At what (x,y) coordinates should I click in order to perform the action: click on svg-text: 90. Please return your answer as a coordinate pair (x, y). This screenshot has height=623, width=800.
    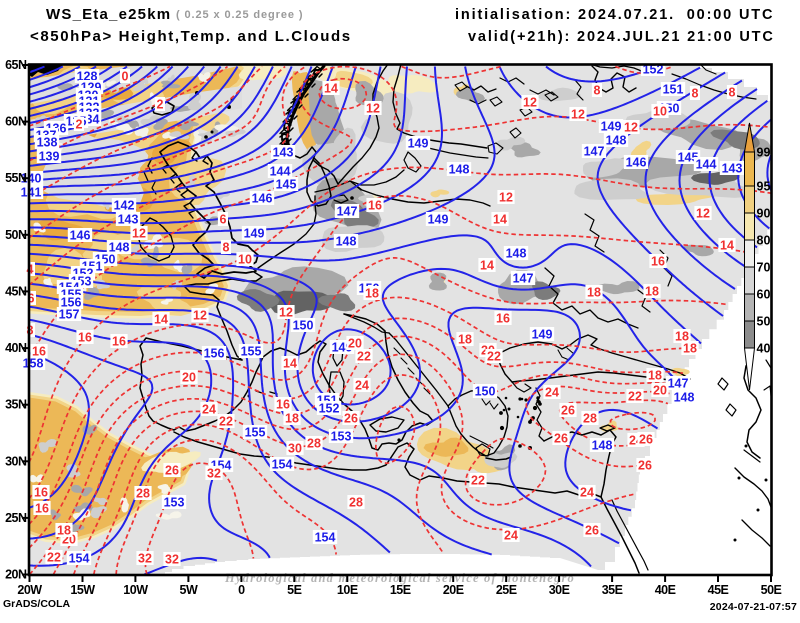
    Looking at the image, I should click on (764, 214).